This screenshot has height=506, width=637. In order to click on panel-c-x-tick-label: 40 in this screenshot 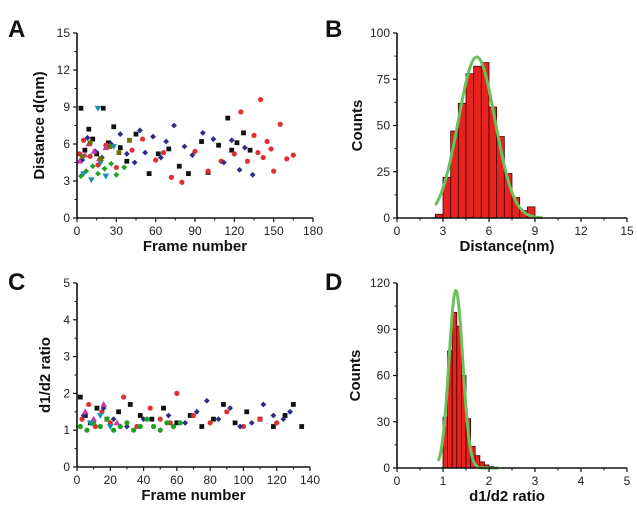, I will do `click(144, 480)`.